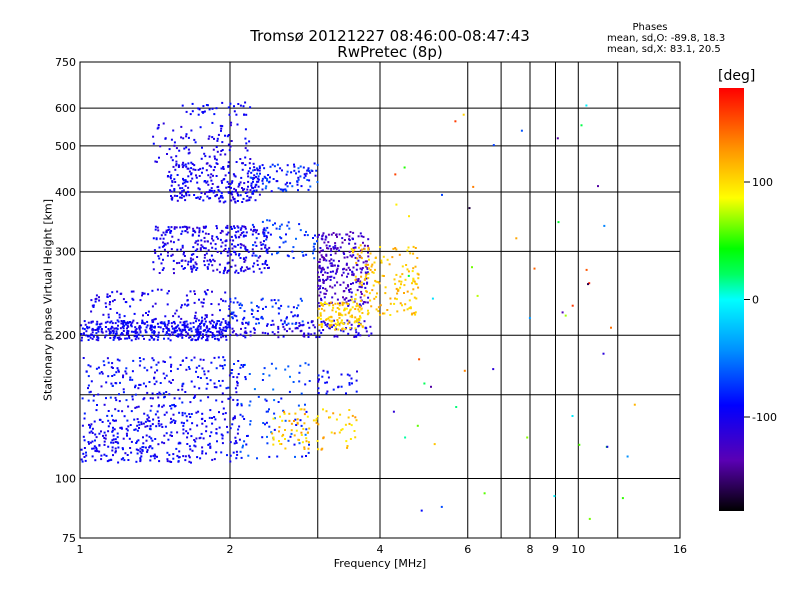  What do you see at coordinates (555, 549) in the screenshot?
I see `x-tick-label: 9` at bounding box center [555, 549].